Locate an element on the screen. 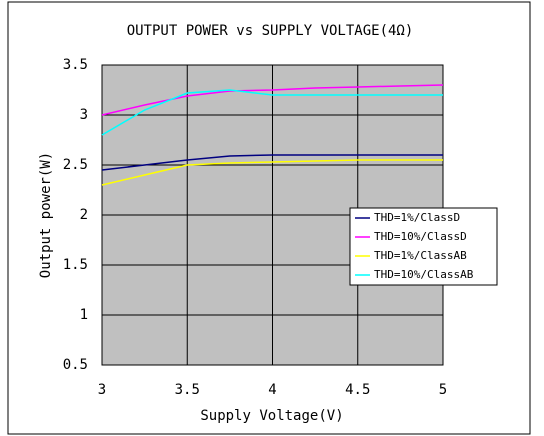 The height and width of the screenshot is (436, 544). x-tick-label: 4 is located at coordinates (272, 390).